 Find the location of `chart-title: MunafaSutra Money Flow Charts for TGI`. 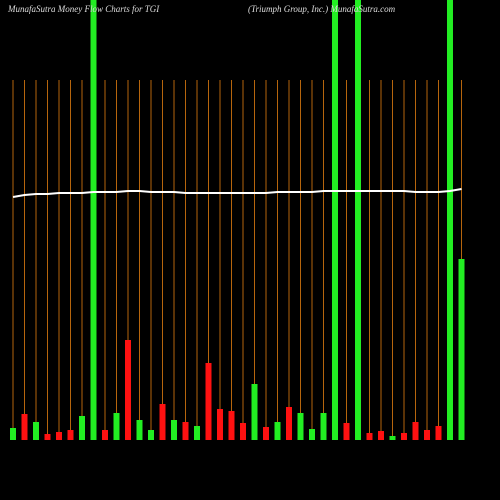

chart-title: MunafaSutra Money Flow Charts for TGI is located at coordinates (83, 9).